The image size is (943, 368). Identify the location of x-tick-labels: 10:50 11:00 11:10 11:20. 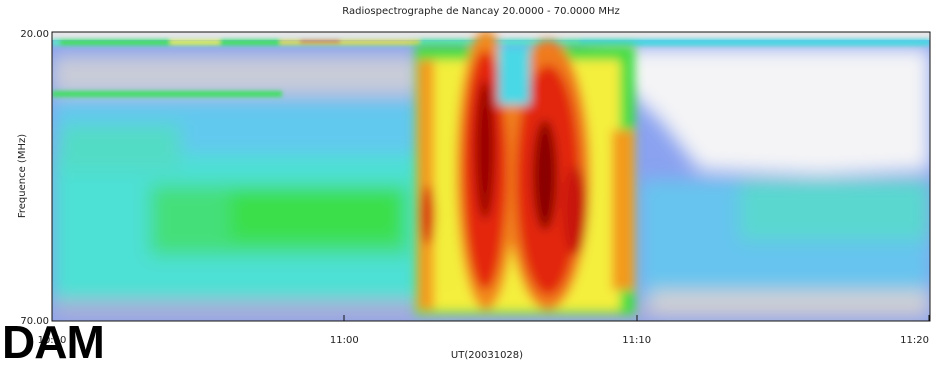
(483, 340).